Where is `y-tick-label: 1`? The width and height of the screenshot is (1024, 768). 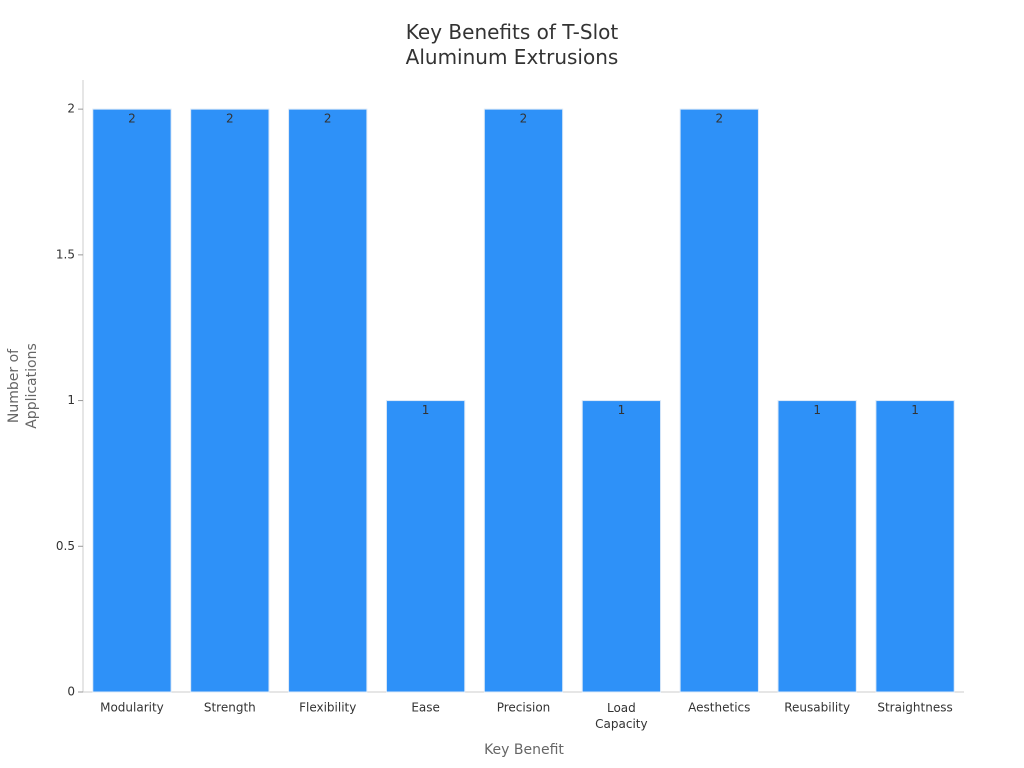 y-tick-label: 1 is located at coordinates (71, 400).